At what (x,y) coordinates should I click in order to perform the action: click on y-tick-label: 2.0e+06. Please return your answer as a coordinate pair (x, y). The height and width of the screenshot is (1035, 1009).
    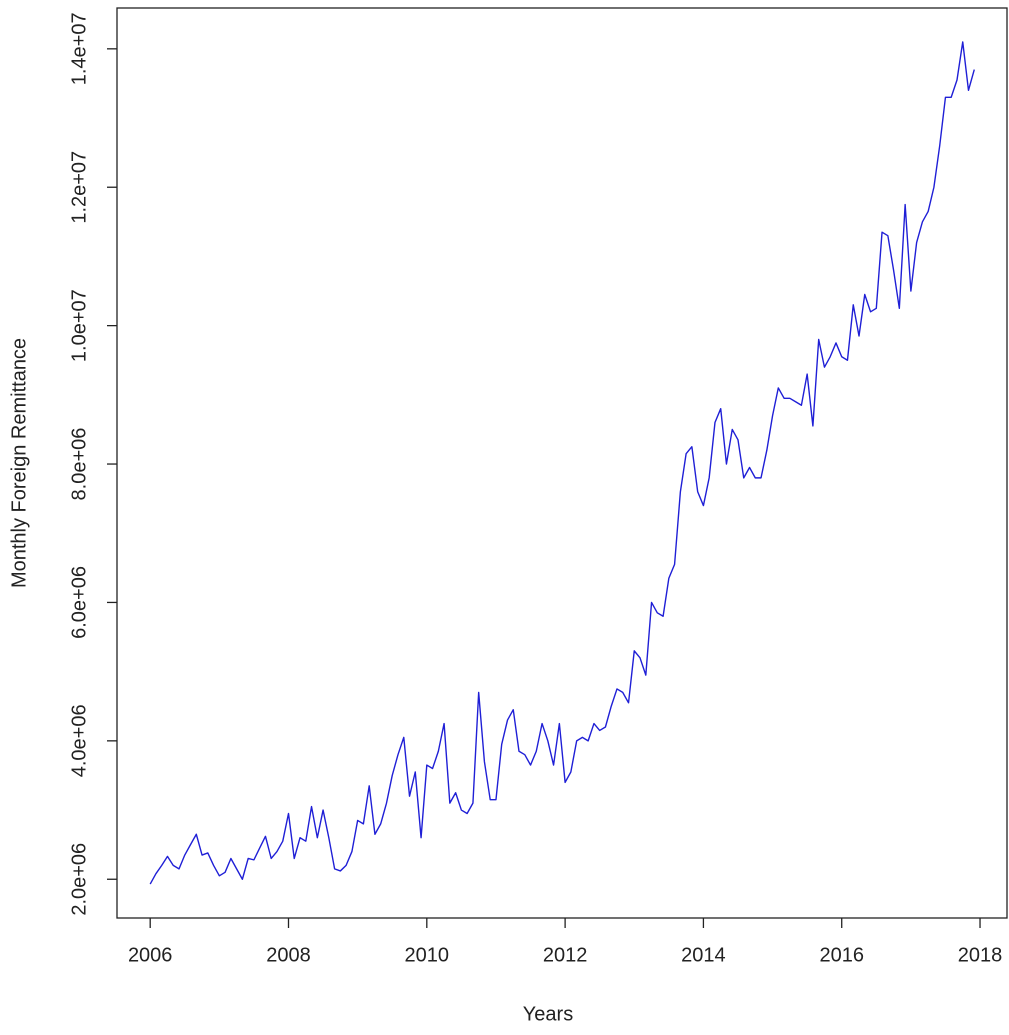
    Looking at the image, I should click on (79, 879).